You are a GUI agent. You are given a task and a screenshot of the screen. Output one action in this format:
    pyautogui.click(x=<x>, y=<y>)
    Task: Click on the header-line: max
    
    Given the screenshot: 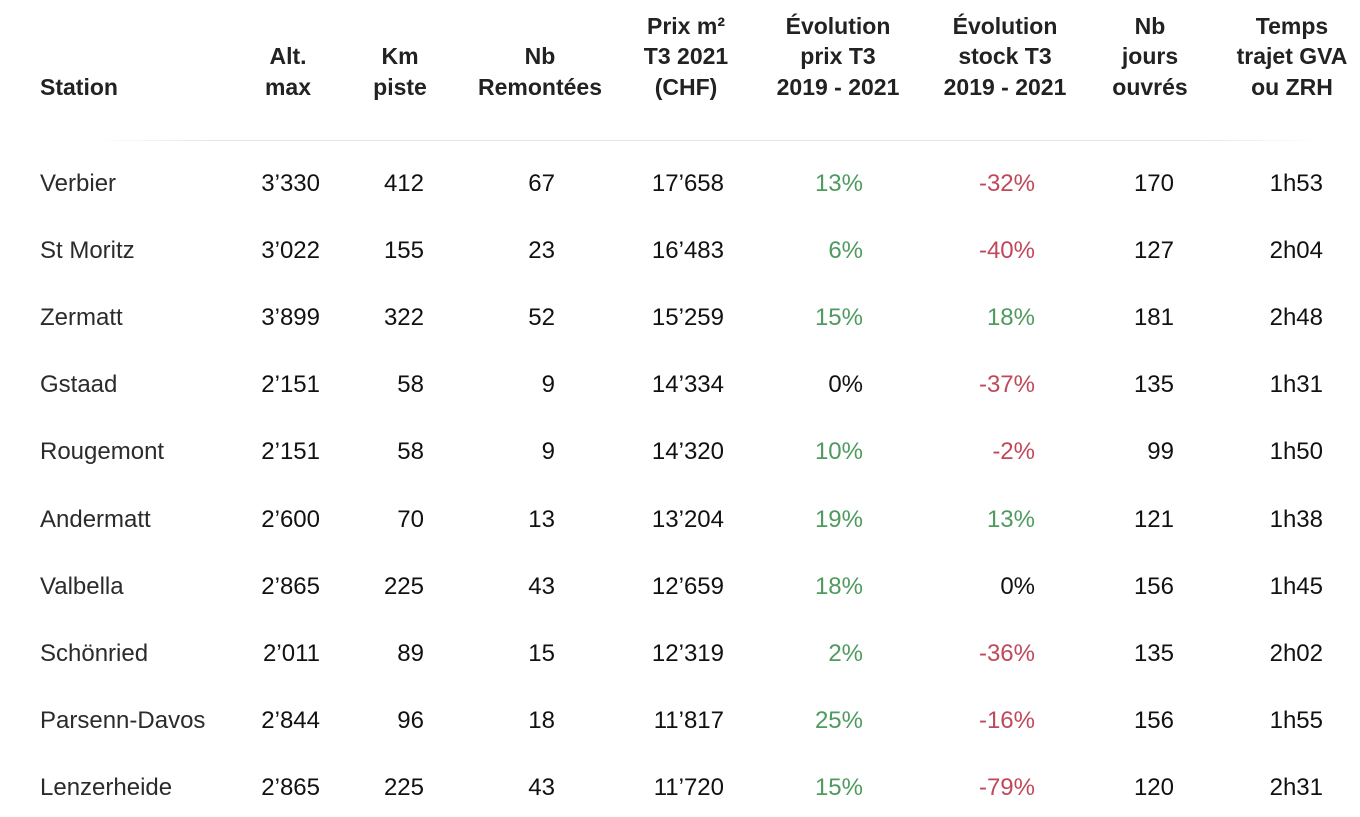 What is the action you would take?
    pyautogui.click(x=288, y=86)
    